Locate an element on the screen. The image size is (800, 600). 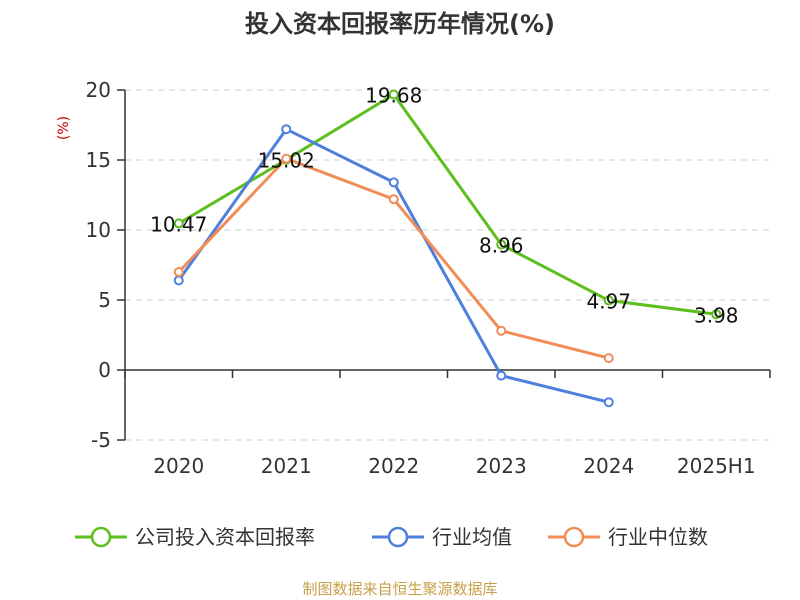
y-tick-label: 15 is located at coordinates (98, 160).